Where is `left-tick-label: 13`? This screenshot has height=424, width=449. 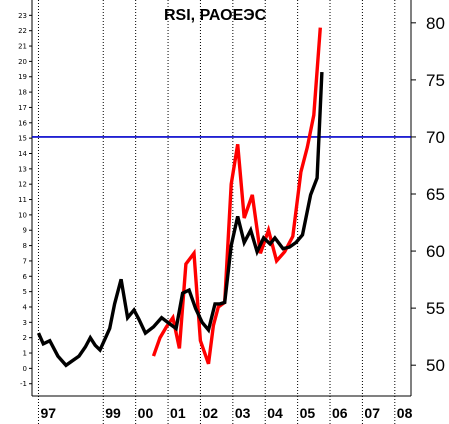 left-tick-label: 13 is located at coordinates (22, 169).